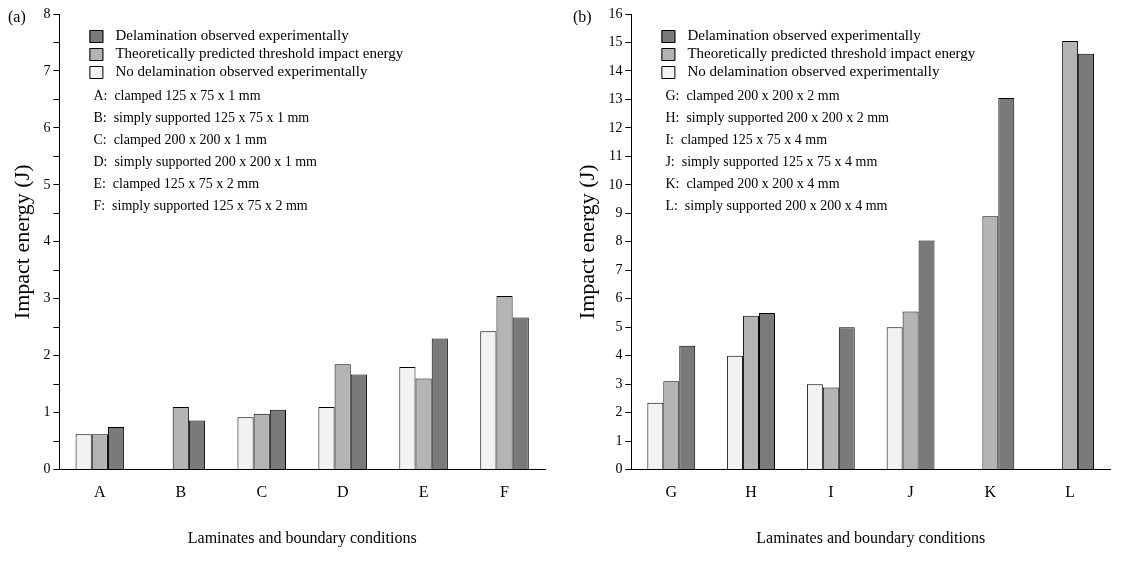 The image size is (1131, 562). What do you see at coordinates (615, 42) in the screenshot?
I see `y-tick-label: 15` at bounding box center [615, 42].